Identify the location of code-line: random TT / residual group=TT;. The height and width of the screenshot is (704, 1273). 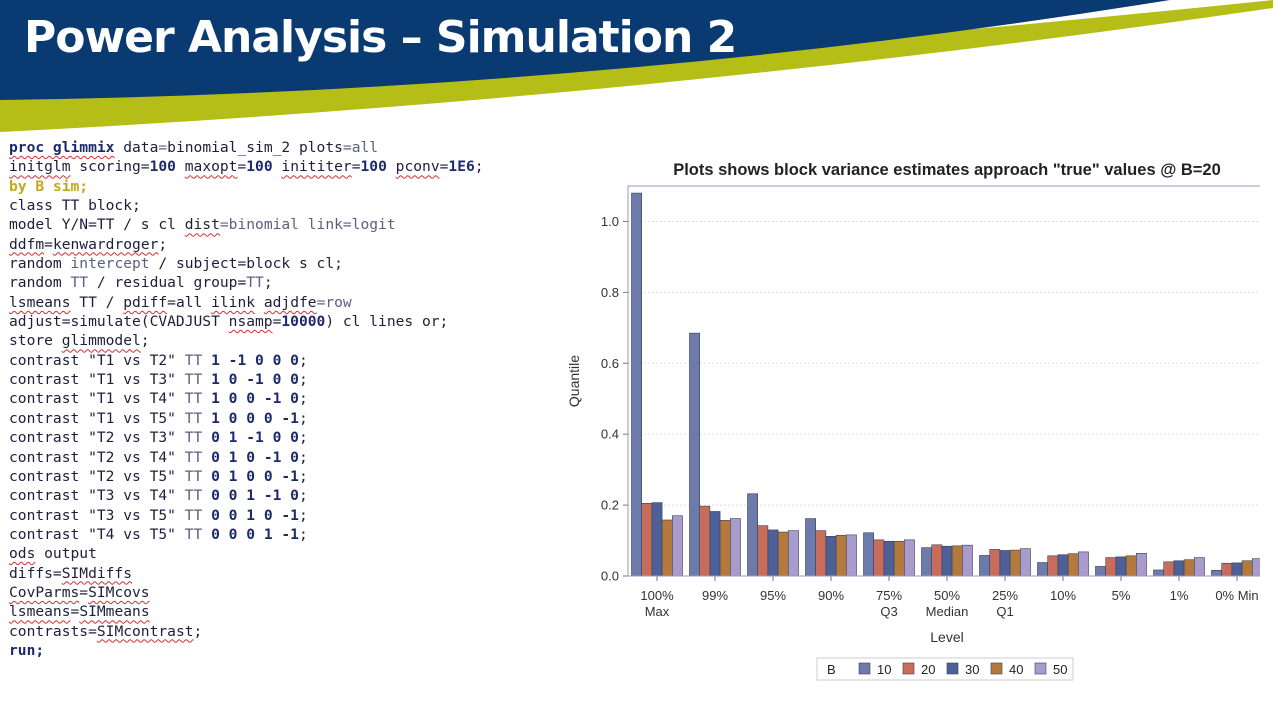
(246, 282).